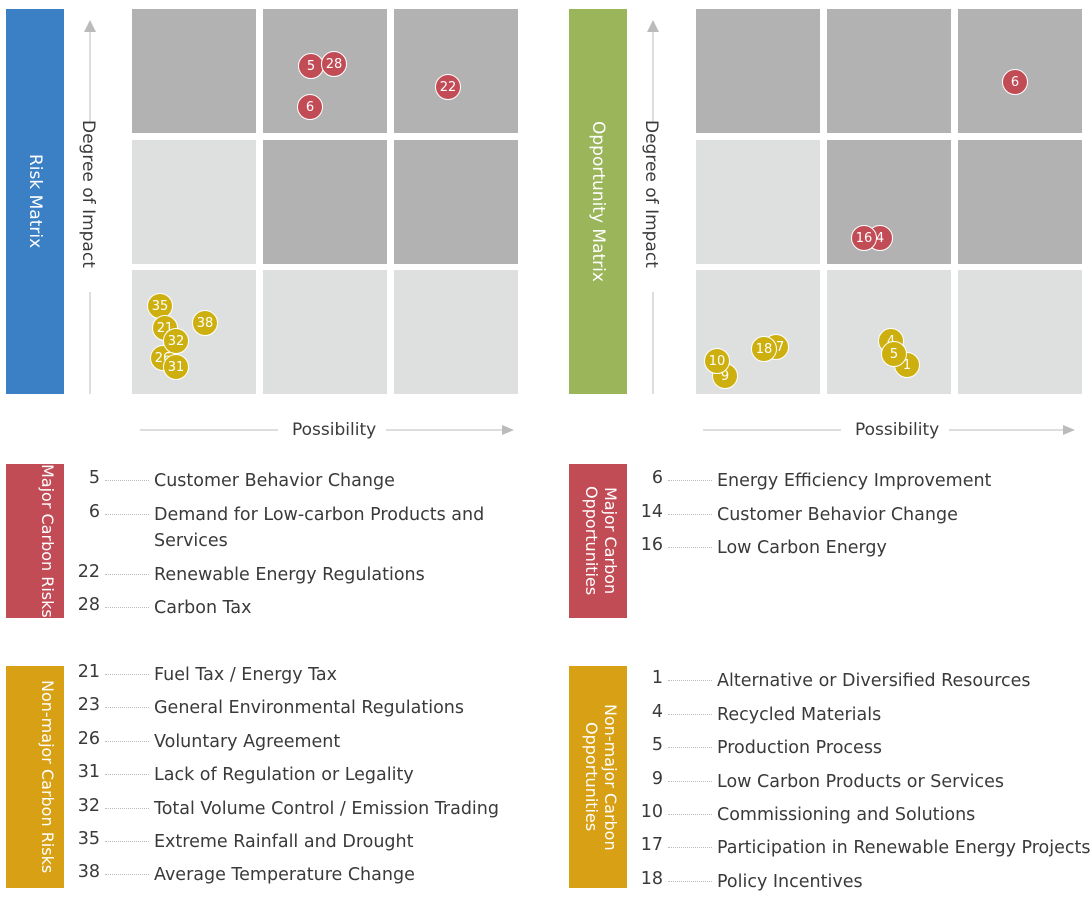 Image resolution: width=1090 pixels, height=903 pixels. Describe the element at coordinates (35, 777) in the screenshot. I see `nonmajor-carbon-risks-bar: Non-major Carbon Risks` at that location.